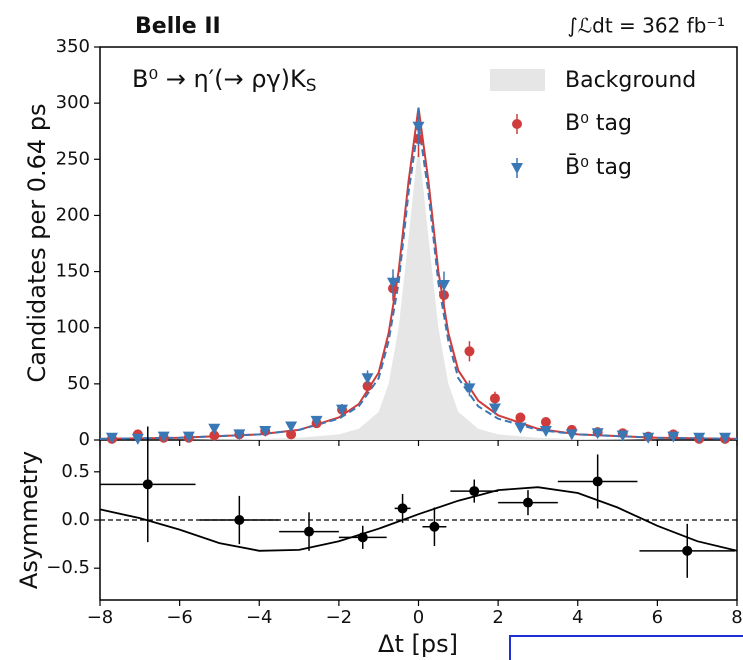 The width and height of the screenshot is (743, 660). Describe the element at coordinates (630, 80) in the screenshot. I see `legend-label: Background` at that location.